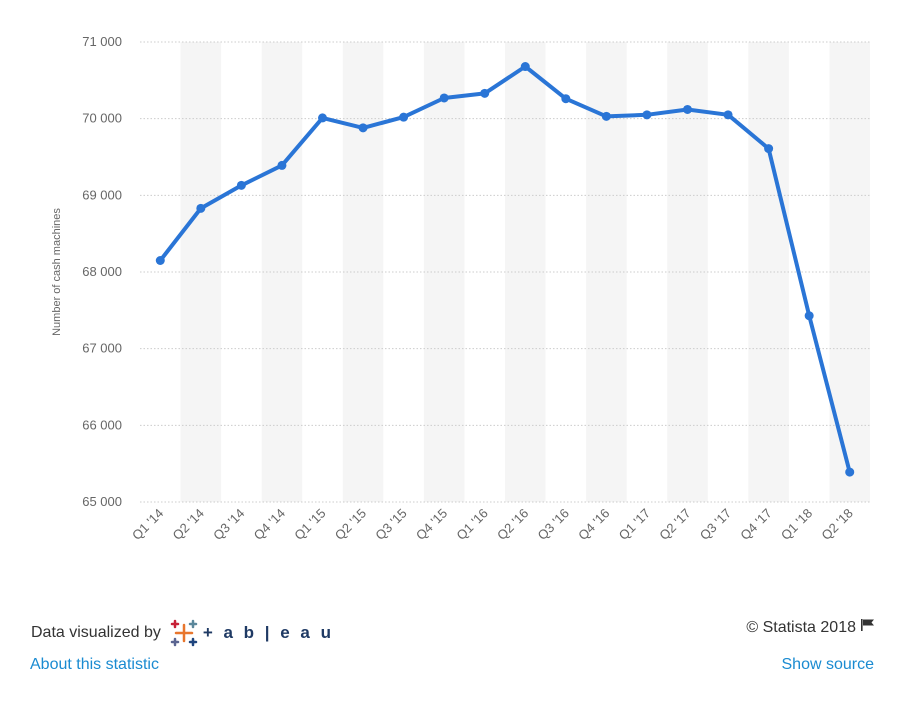 The height and width of the screenshot is (716, 908). I want to click on y-tick-label: 68 000, so click(102, 271).